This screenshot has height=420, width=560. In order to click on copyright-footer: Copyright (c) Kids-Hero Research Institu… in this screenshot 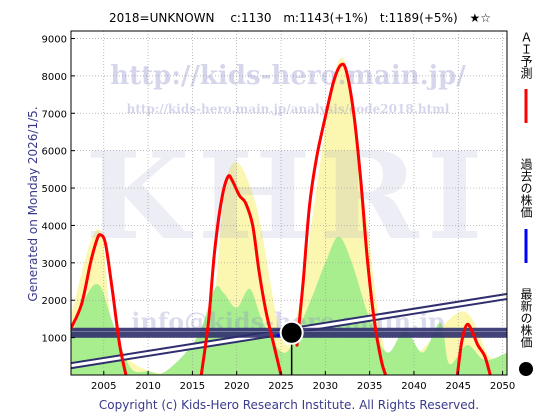, I will do `click(289, 405)`.